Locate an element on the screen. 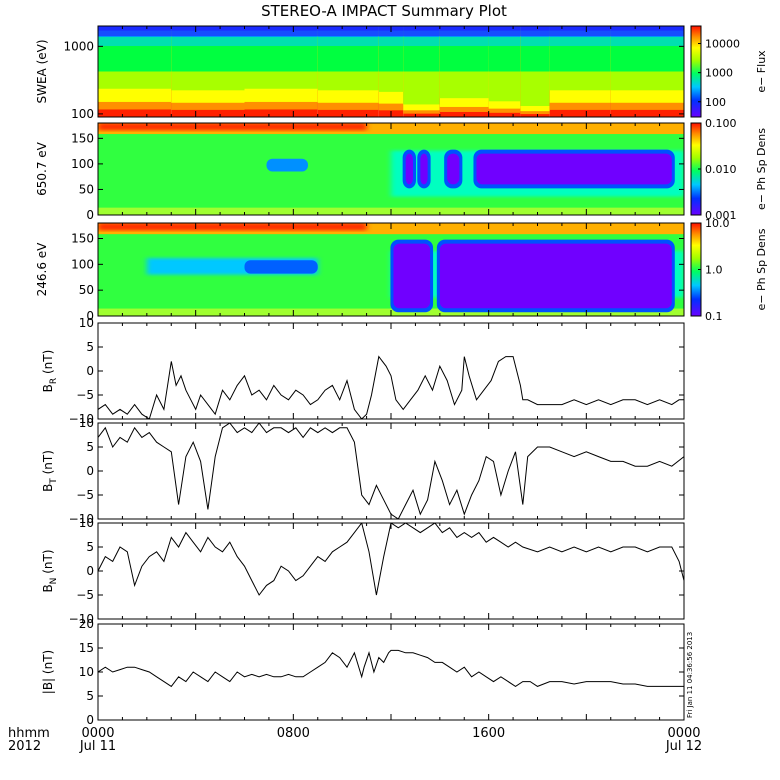 Image resolution: width=780 pixels, height=780 pixels. colorbar-pad246: 0.1 1.0 10.0 e− Ph Sp Dens is located at coordinates (729, 270).